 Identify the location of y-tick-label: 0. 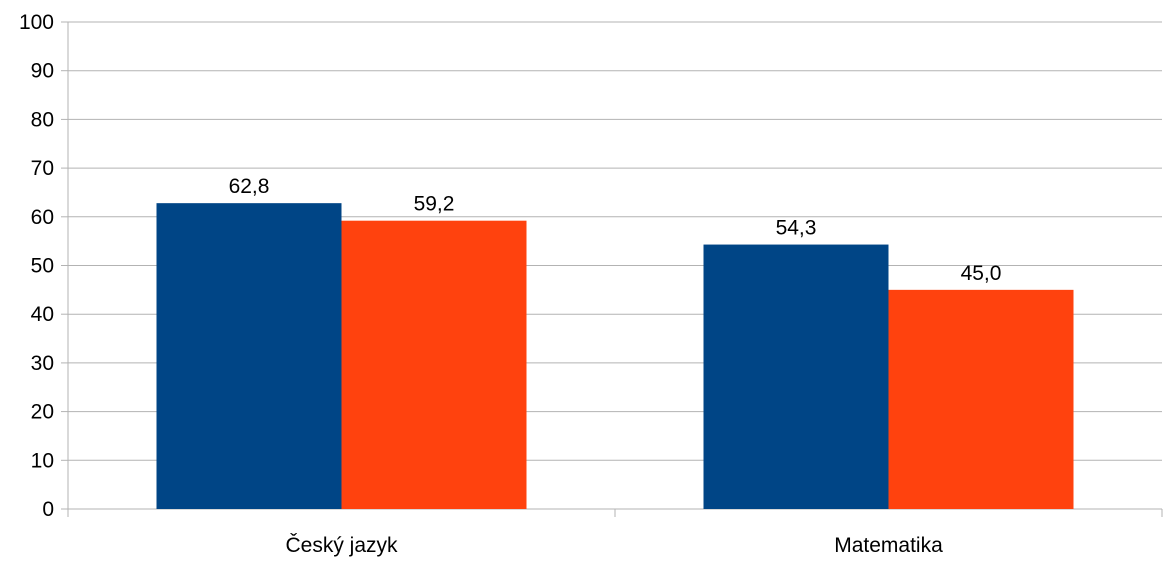
(48, 509).